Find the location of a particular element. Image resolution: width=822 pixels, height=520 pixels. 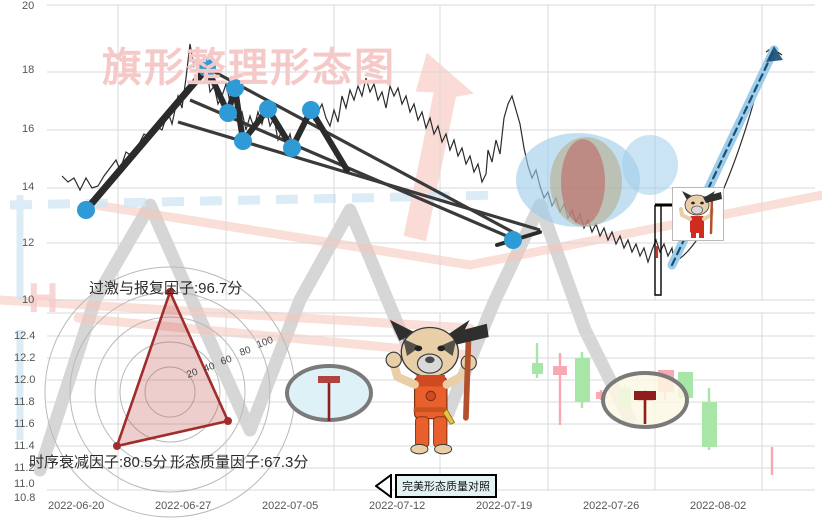

x-tick-2: 2022-07-05 is located at coordinates (290, 506).